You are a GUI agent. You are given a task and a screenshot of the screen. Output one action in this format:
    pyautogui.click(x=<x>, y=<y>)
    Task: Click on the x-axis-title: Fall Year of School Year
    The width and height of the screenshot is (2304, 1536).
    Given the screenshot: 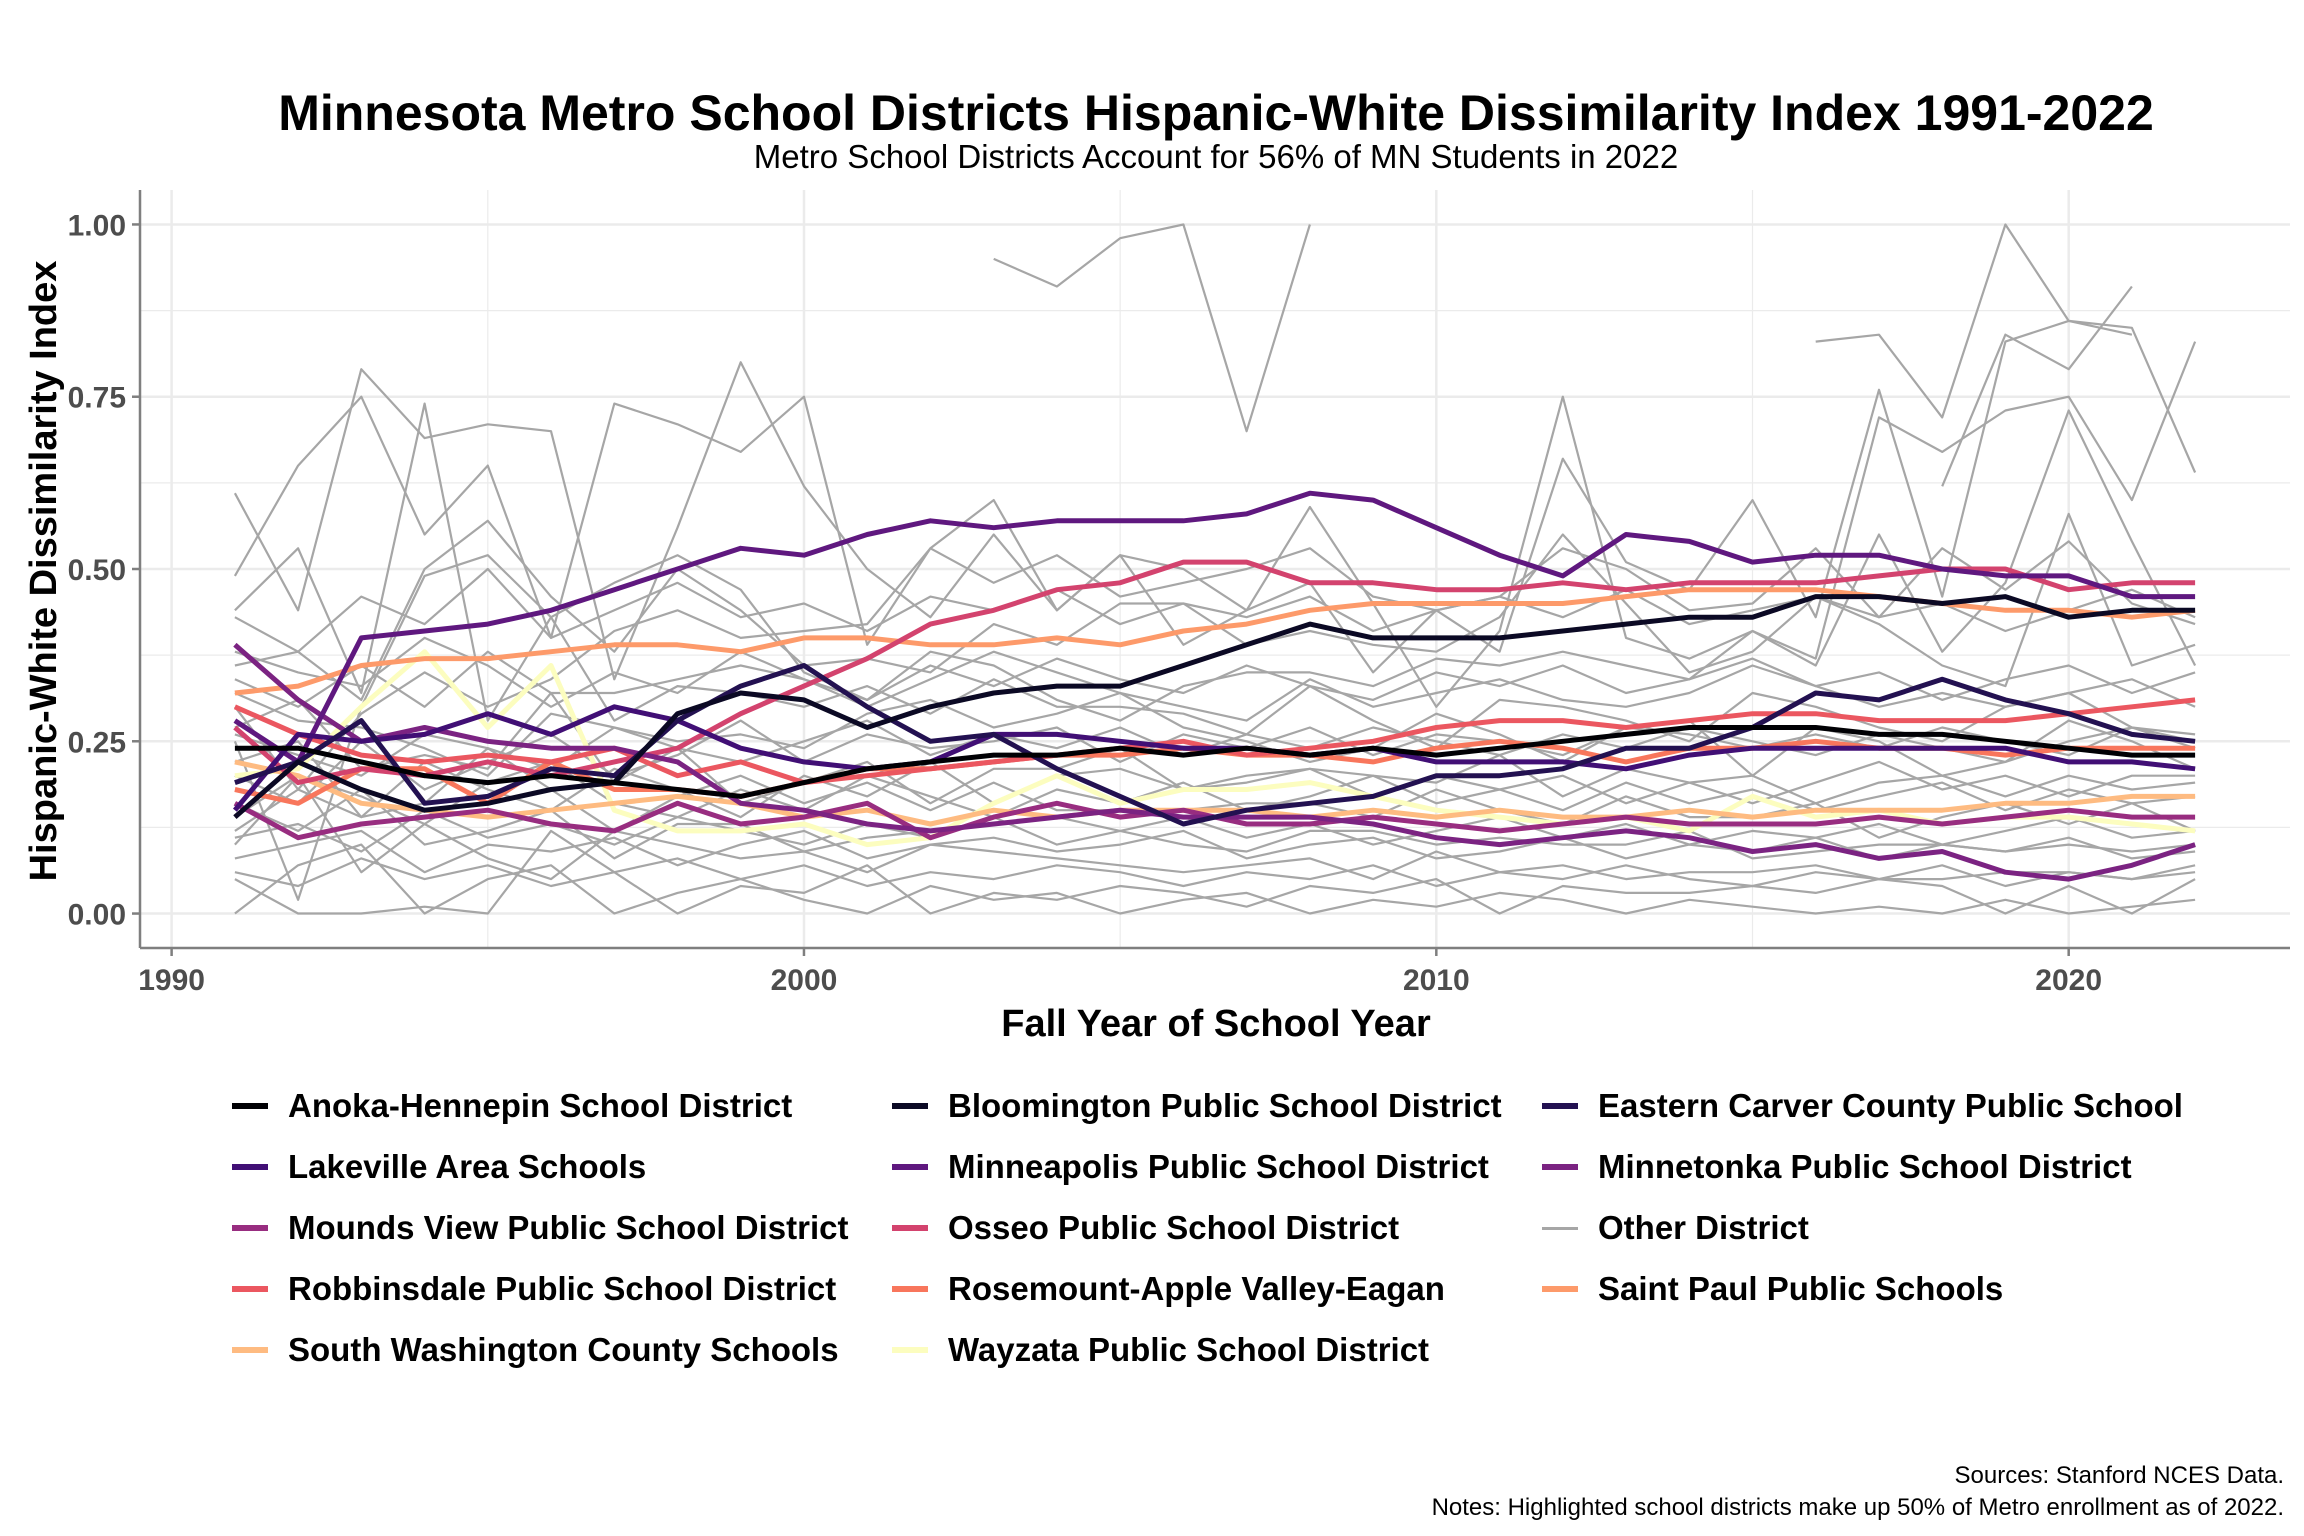 What is the action you would take?
    pyautogui.click(x=1216, y=1024)
    